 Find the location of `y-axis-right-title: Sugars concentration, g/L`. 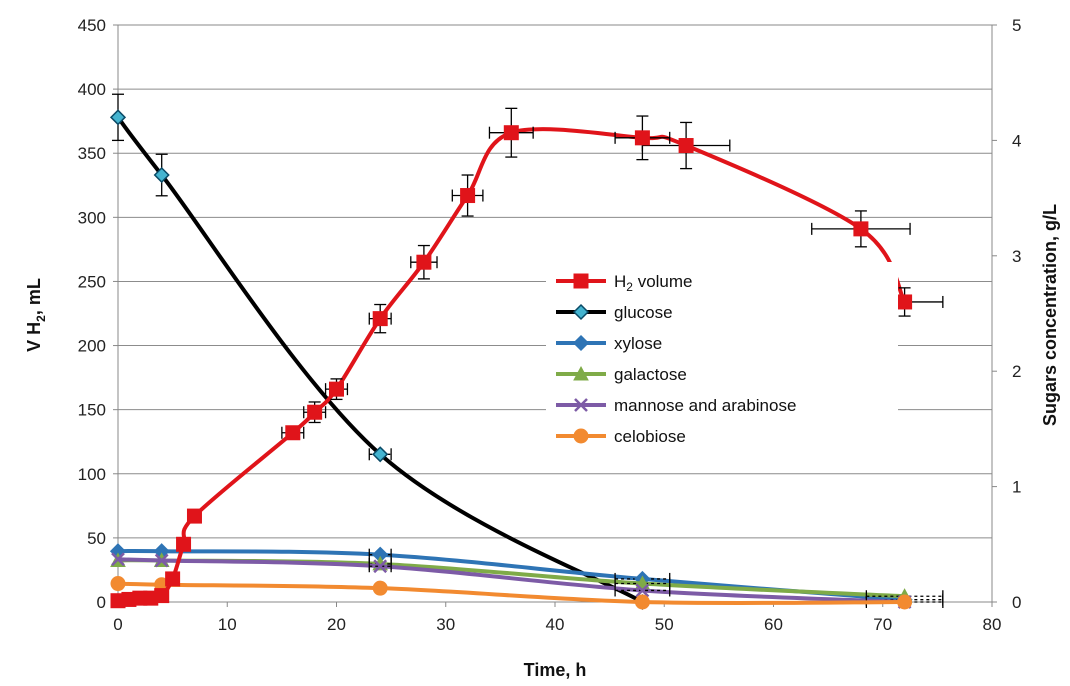

y-axis-right-title: Sugars concentration, g/L is located at coordinates (1050, 315).